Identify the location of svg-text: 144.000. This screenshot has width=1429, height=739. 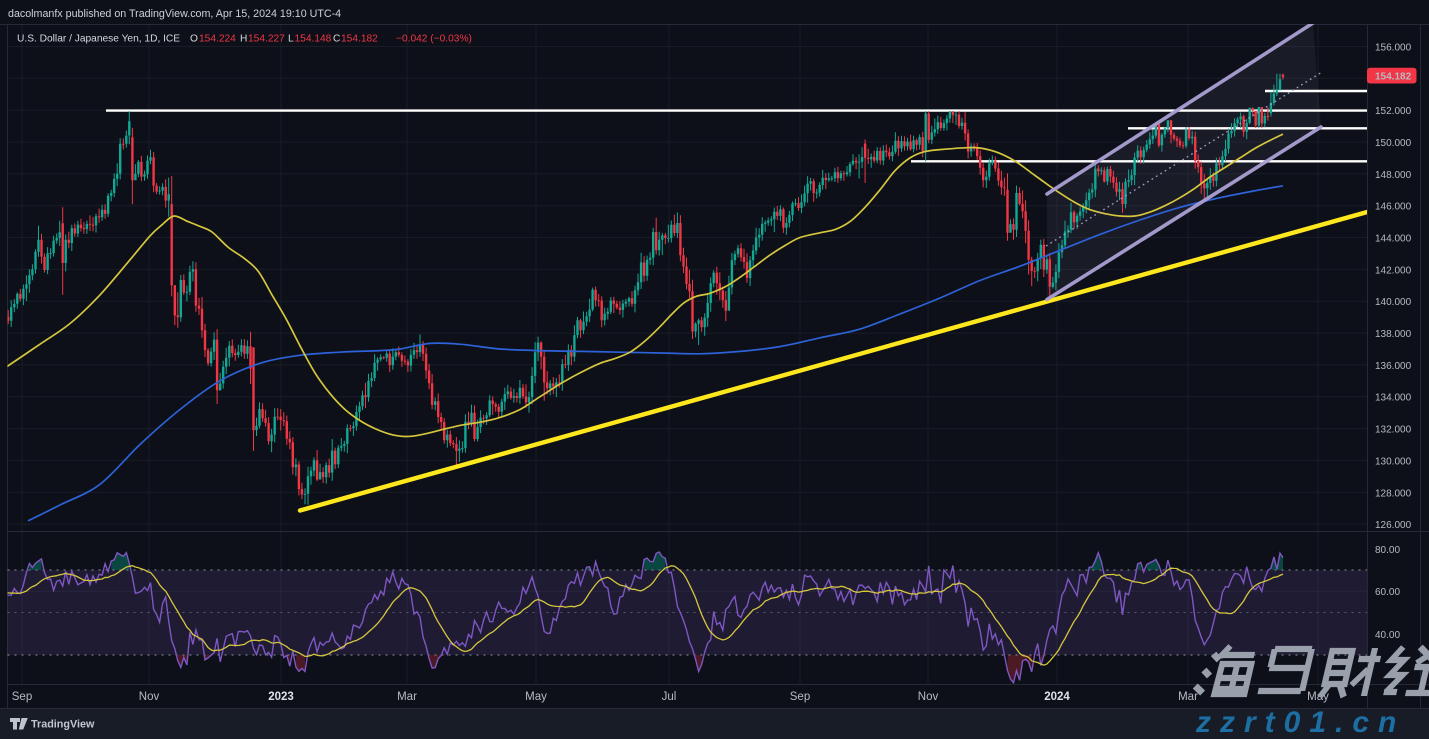
(1393, 239).